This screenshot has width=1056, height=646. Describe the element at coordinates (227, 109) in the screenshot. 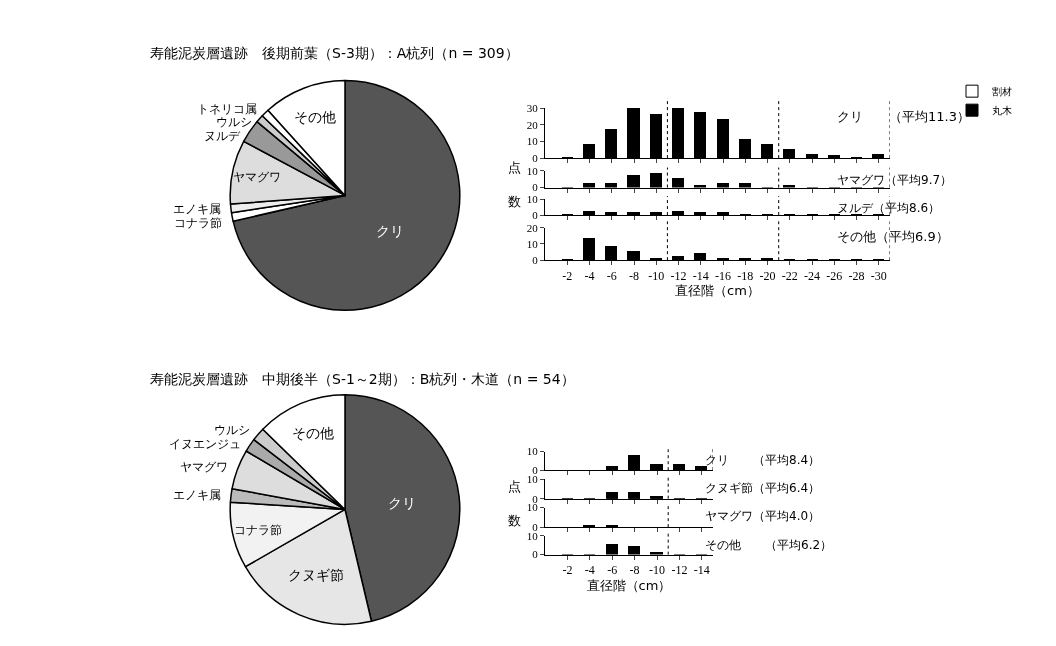

I see `slice-label: トネリコ属` at that location.